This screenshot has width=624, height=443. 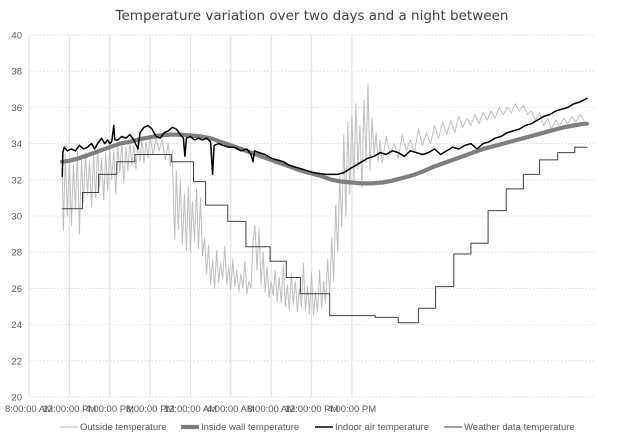 What do you see at coordinates (16, 144) in the screenshot?
I see `y-tick-label: 34` at bounding box center [16, 144].